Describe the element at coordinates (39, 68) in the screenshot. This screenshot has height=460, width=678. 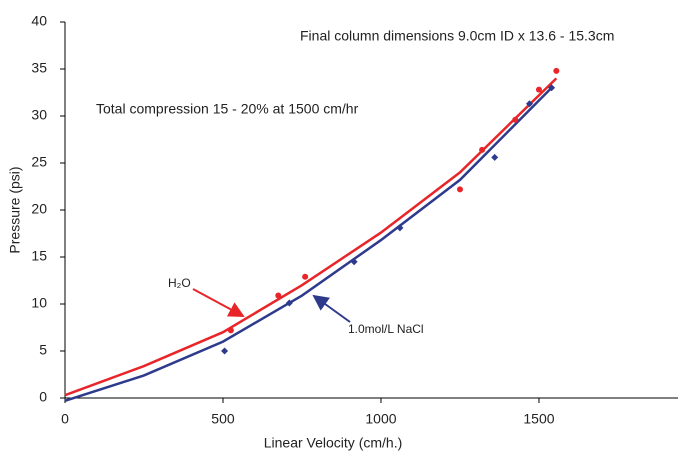
I see `y-tick-label: 35` at that location.